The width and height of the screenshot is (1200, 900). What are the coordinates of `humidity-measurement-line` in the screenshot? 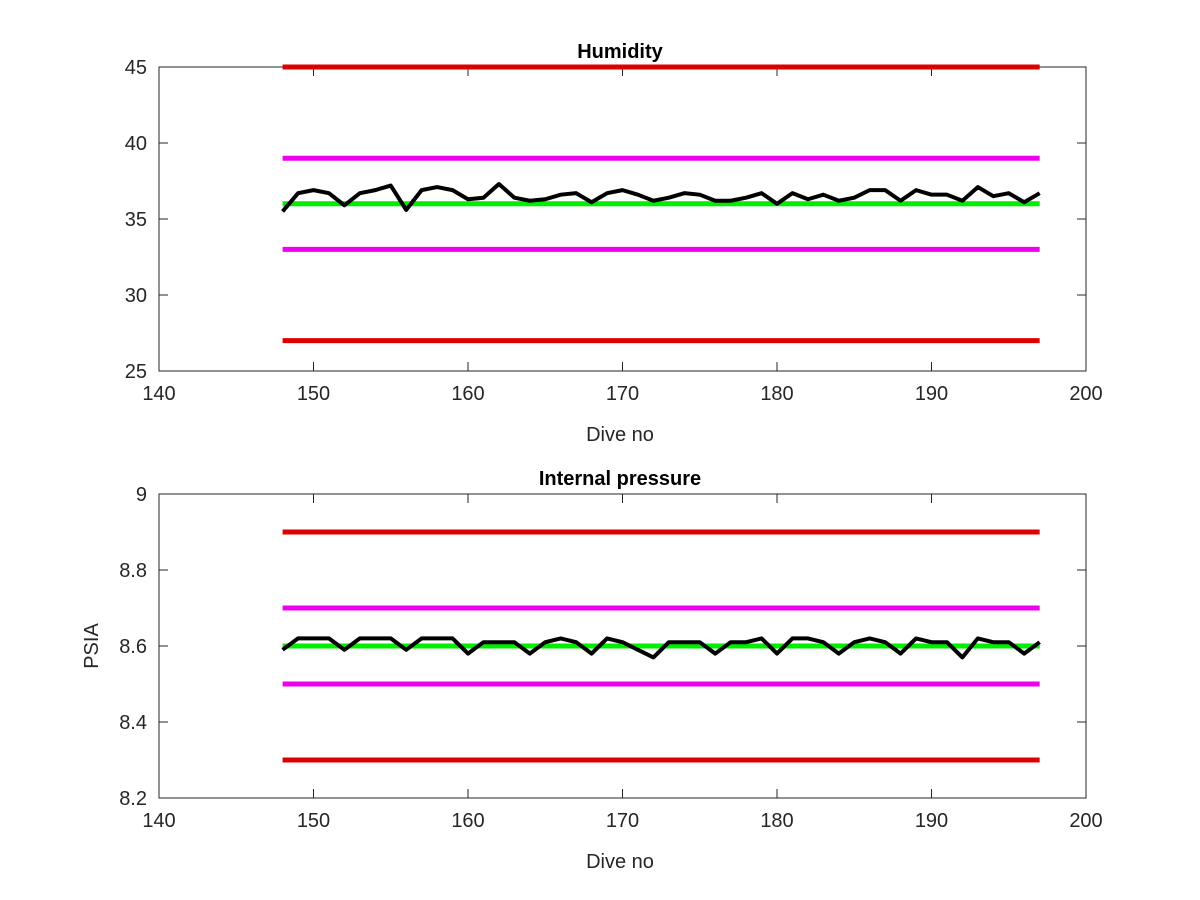 It's located at (661, 197).